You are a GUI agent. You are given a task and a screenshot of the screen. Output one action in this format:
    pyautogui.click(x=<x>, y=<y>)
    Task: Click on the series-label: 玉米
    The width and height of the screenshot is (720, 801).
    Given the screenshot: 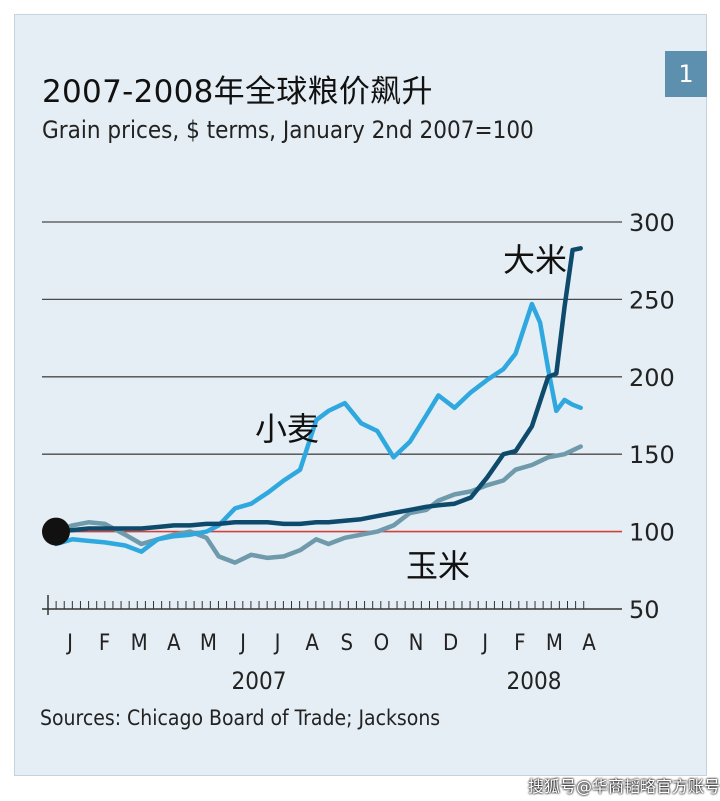 What is the action you would take?
    pyautogui.click(x=438, y=566)
    